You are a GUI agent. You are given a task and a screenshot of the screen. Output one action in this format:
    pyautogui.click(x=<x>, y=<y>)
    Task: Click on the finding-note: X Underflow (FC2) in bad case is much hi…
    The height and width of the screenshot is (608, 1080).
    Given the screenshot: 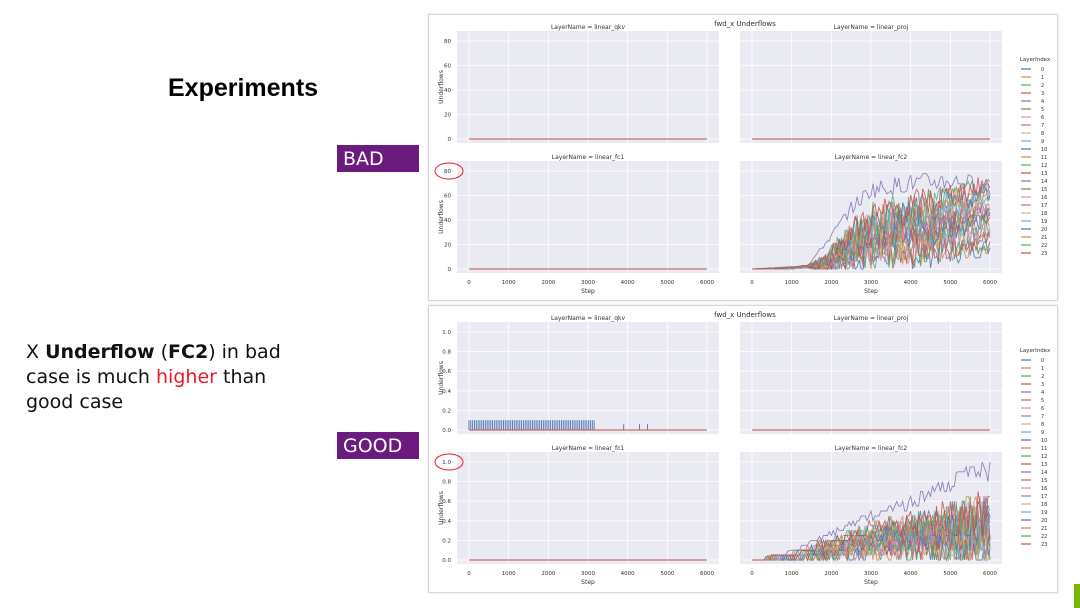 What is the action you would take?
    pyautogui.click(x=156, y=377)
    